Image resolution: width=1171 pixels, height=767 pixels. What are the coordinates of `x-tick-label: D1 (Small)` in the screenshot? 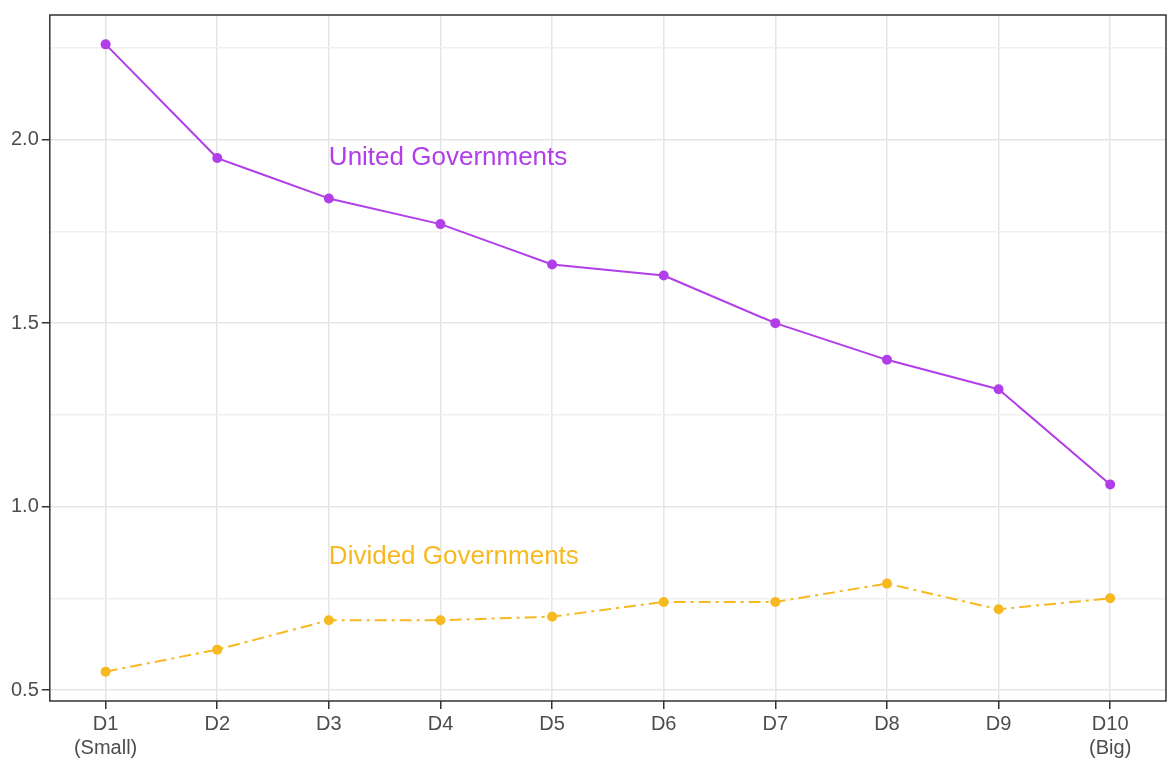 It's located at (105, 734).